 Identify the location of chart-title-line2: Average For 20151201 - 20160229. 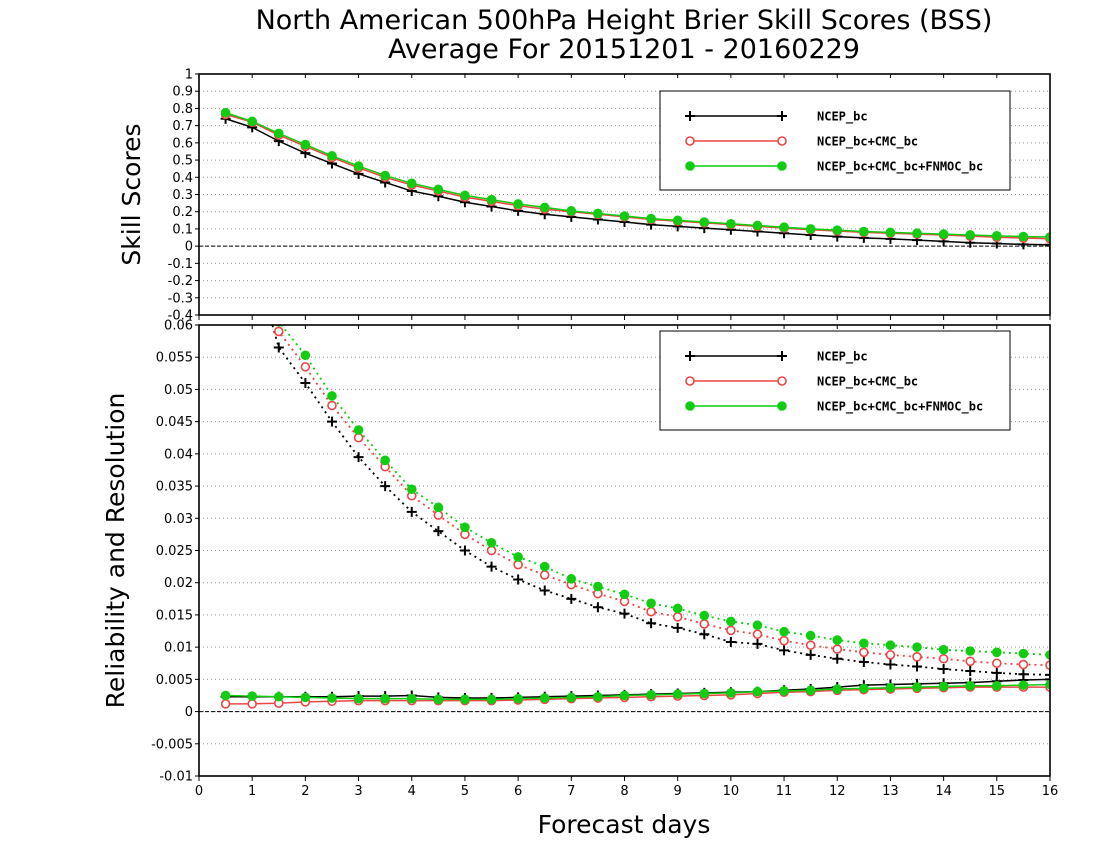
(624, 49).